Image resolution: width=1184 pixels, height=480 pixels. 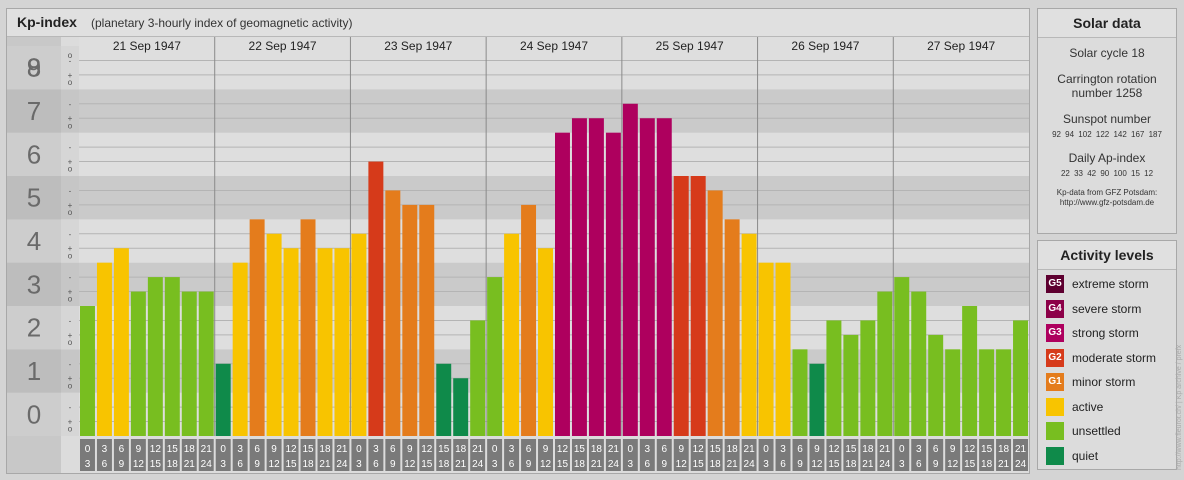 What do you see at coordinates (1088, 406) in the screenshot?
I see `legend-label: active` at bounding box center [1088, 406].